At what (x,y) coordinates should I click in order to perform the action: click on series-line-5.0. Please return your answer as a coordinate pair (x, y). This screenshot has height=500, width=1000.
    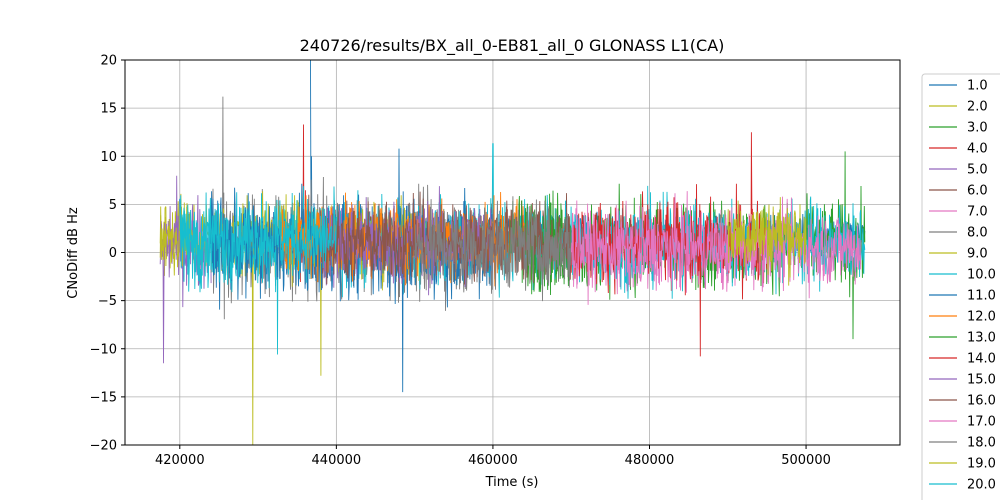
    Looking at the image, I should click on (185, 269).